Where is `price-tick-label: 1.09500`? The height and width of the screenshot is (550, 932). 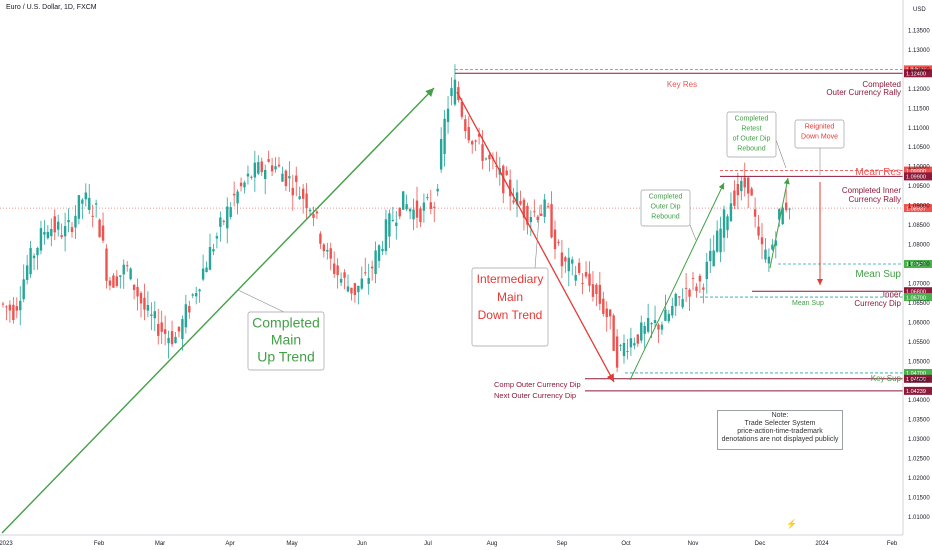
price-tick-label: 1.09500 is located at coordinates (919, 187).